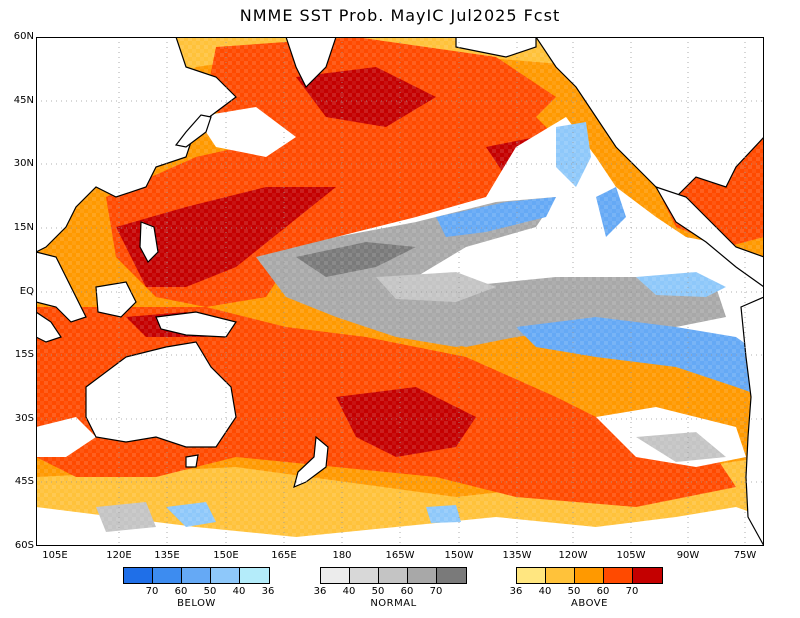 The width and height of the screenshot is (800, 618). What do you see at coordinates (23, 100) in the screenshot?
I see `lat-label: 45N` at bounding box center [23, 100].